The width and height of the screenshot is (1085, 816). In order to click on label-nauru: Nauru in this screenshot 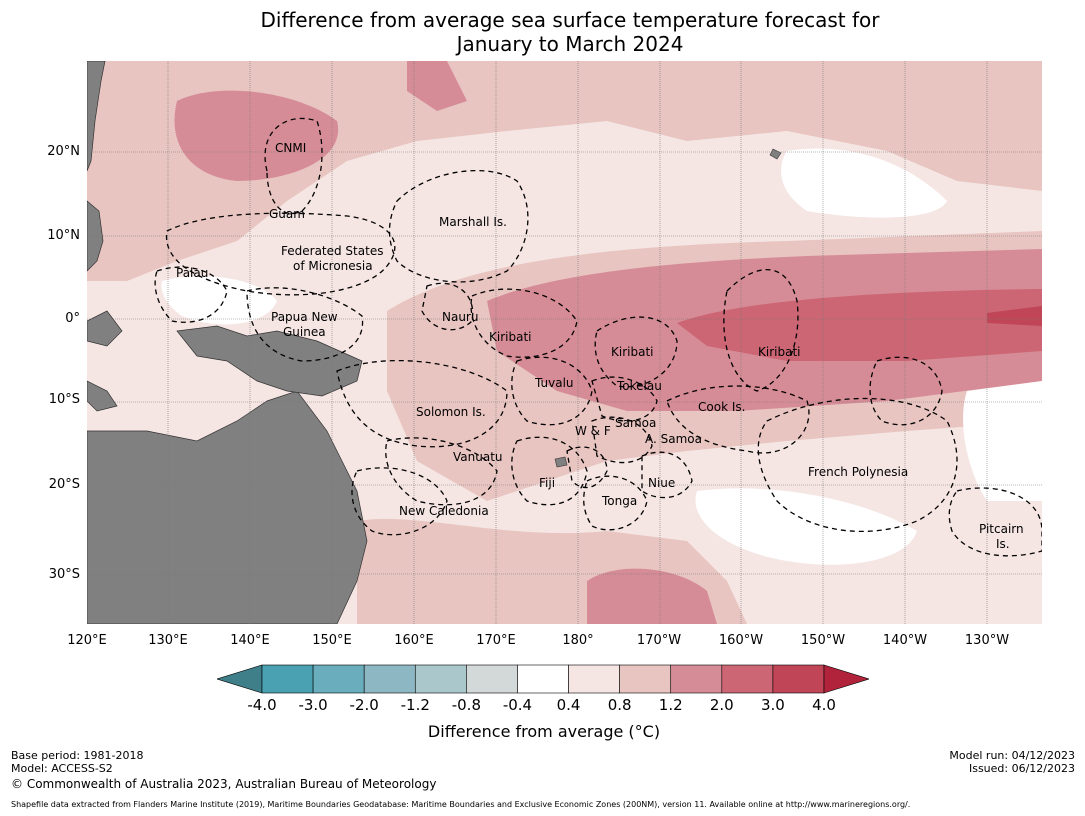, I will do `click(460, 317)`.